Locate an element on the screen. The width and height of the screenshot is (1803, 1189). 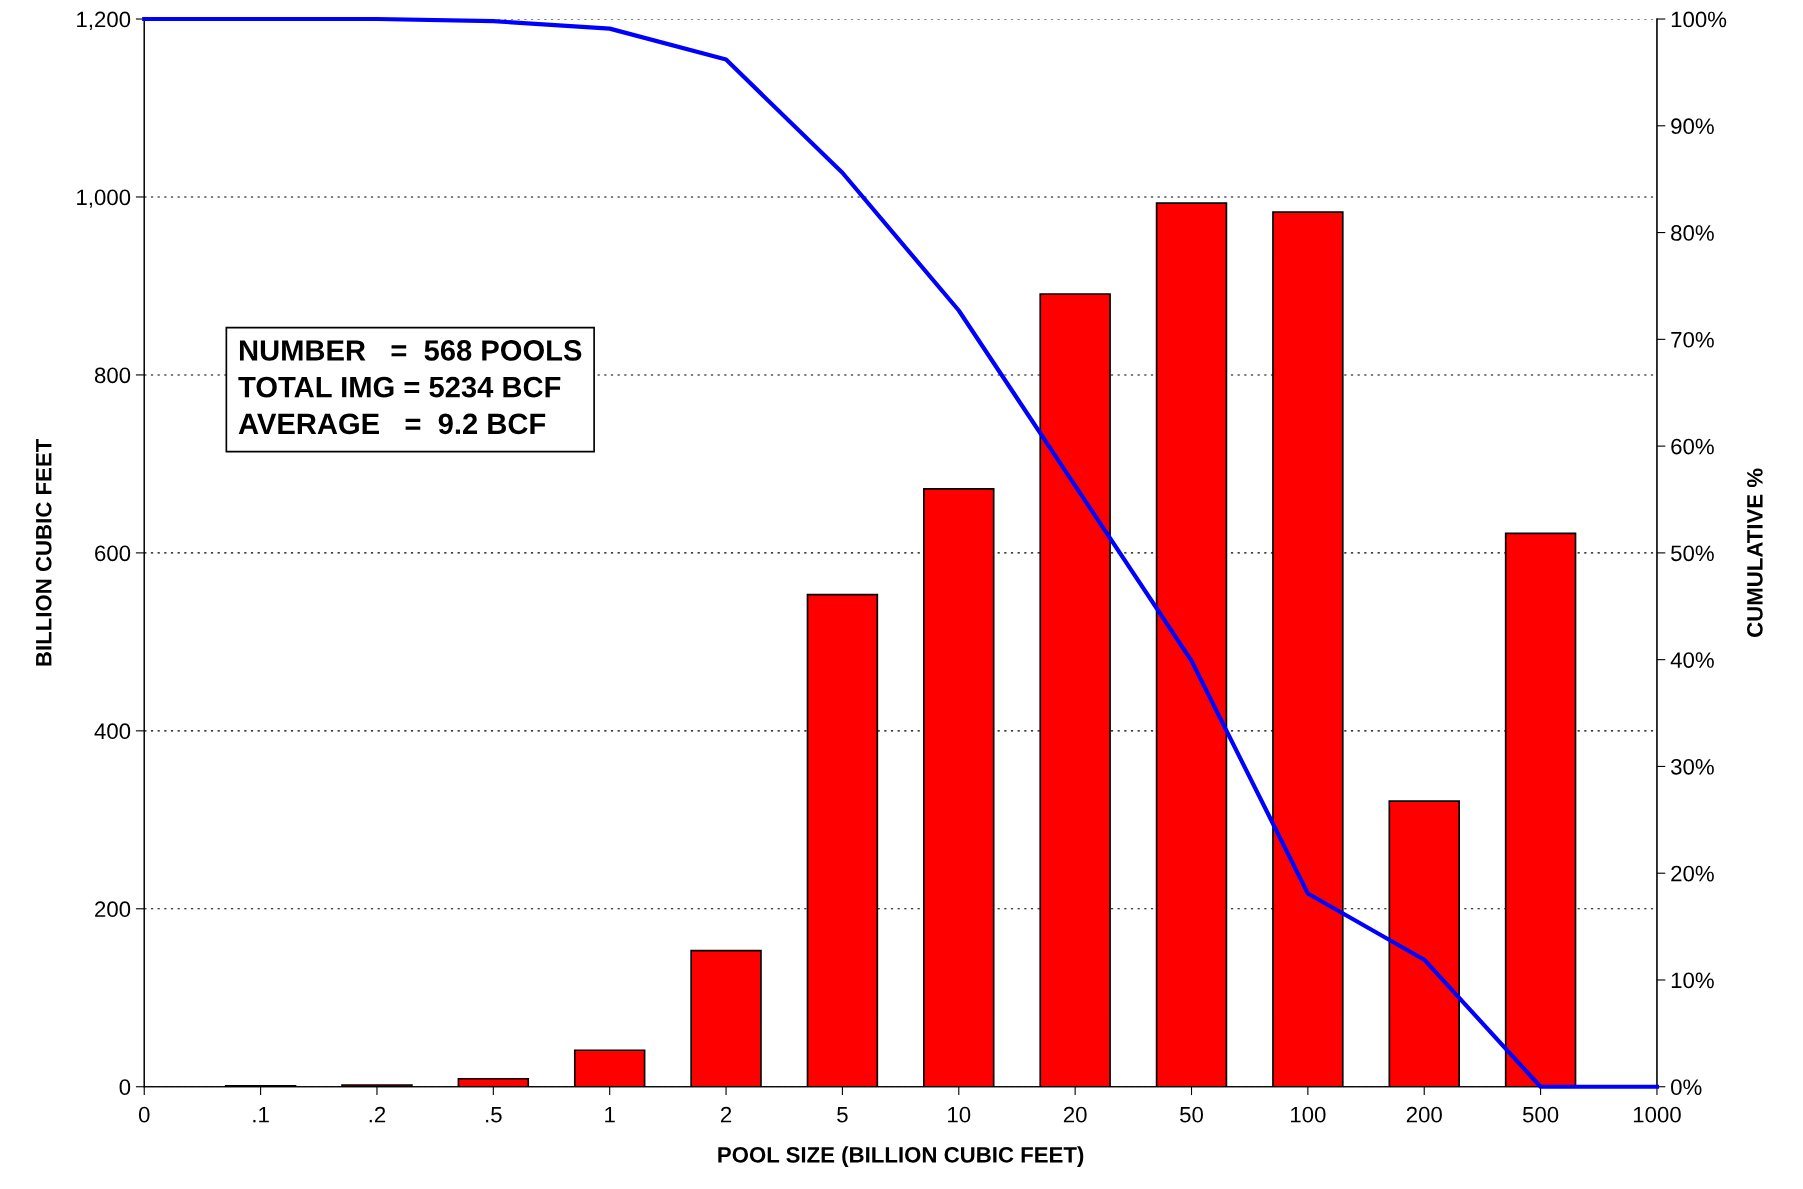
y-tick-label: 1,000 is located at coordinates (104, 198).